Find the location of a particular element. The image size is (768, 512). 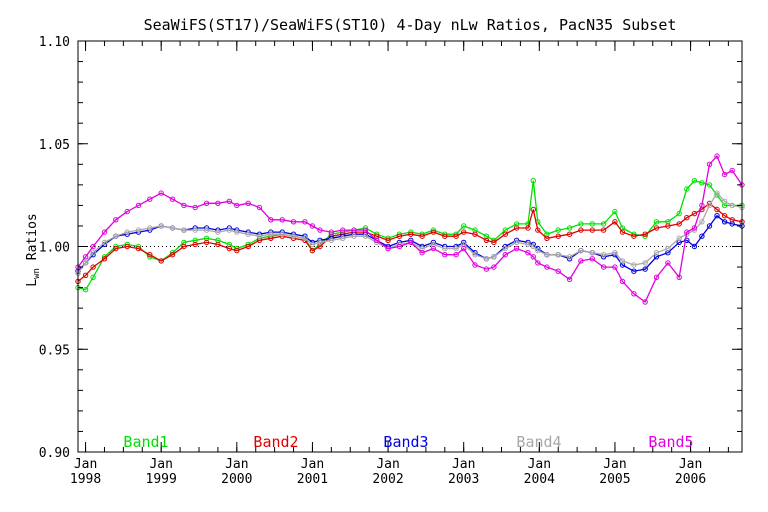

legend-band4: Band4 is located at coordinates (538, 442).